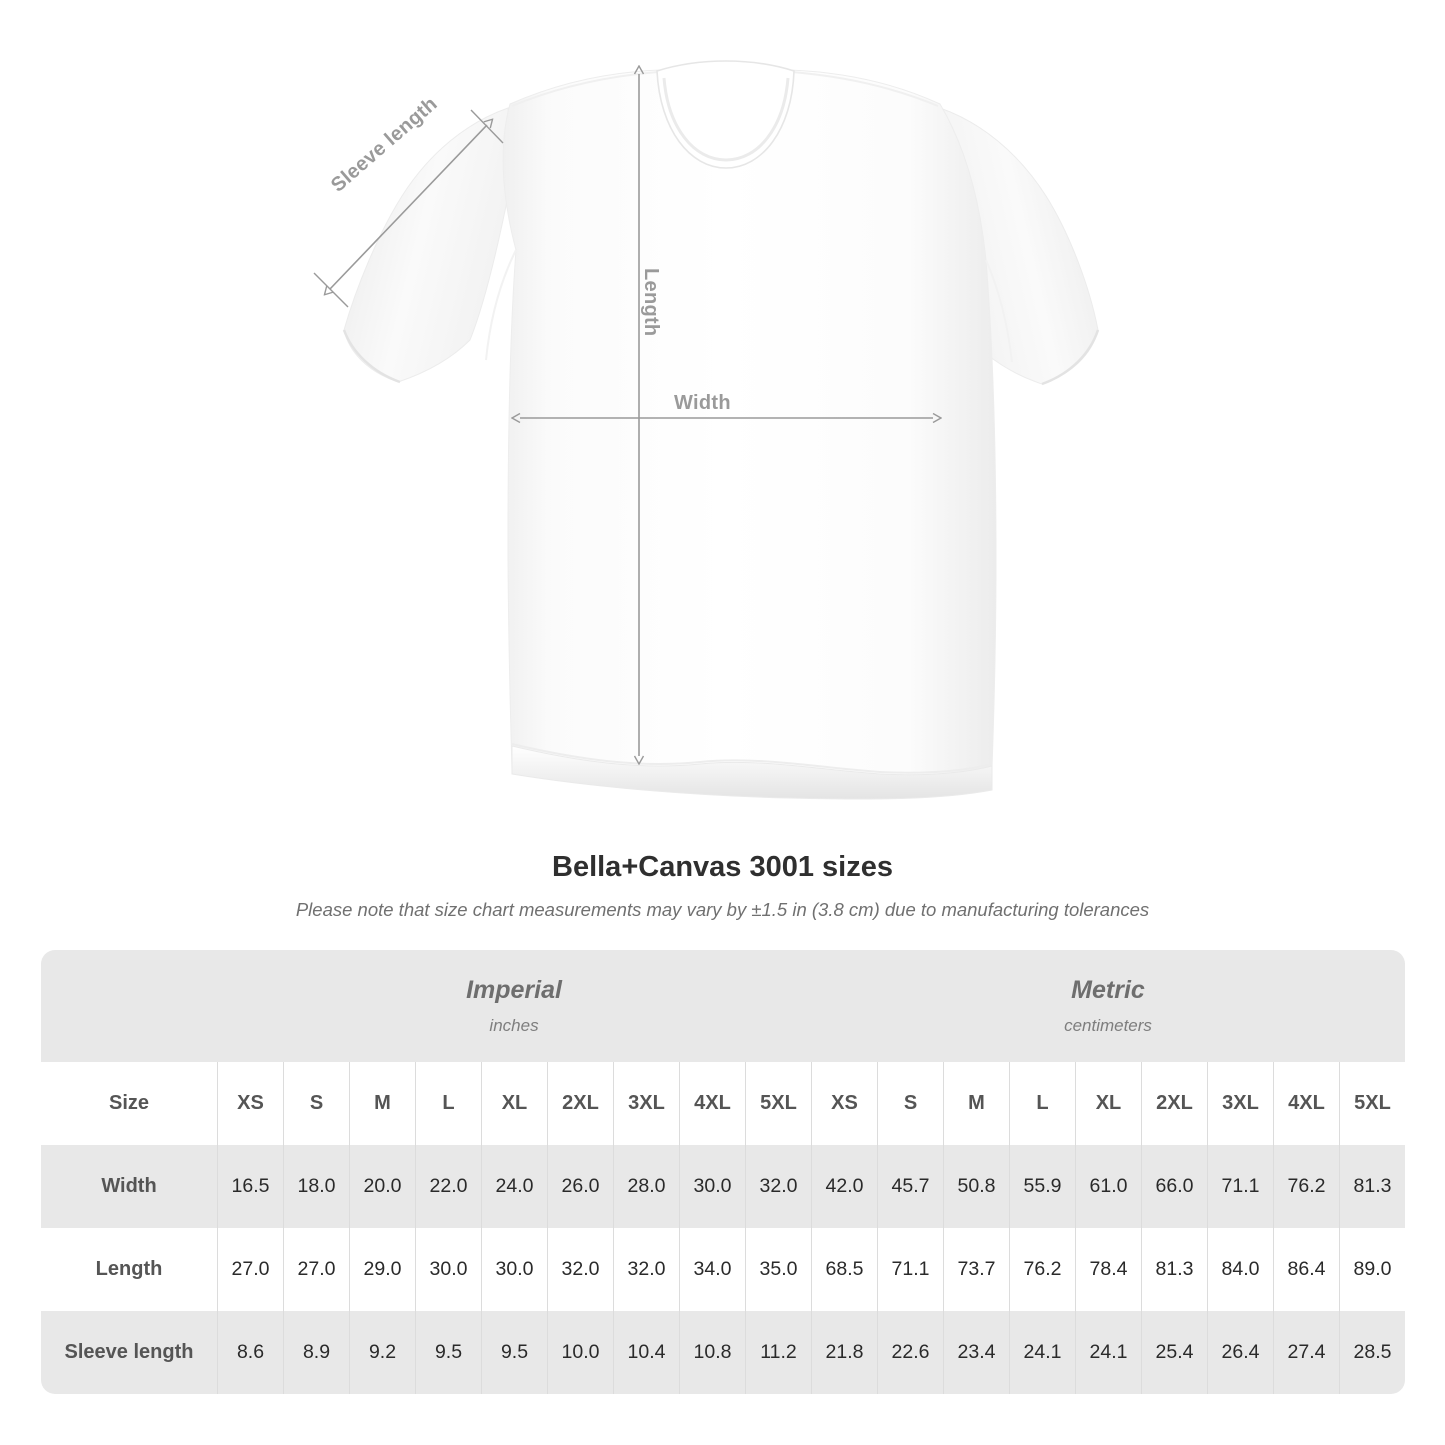 The width and height of the screenshot is (1445, 1445). What do you see at coordinates (778, 1269) in the screenshot?
I see `table-cell: 35.0` at bounding box center [778, 1269].